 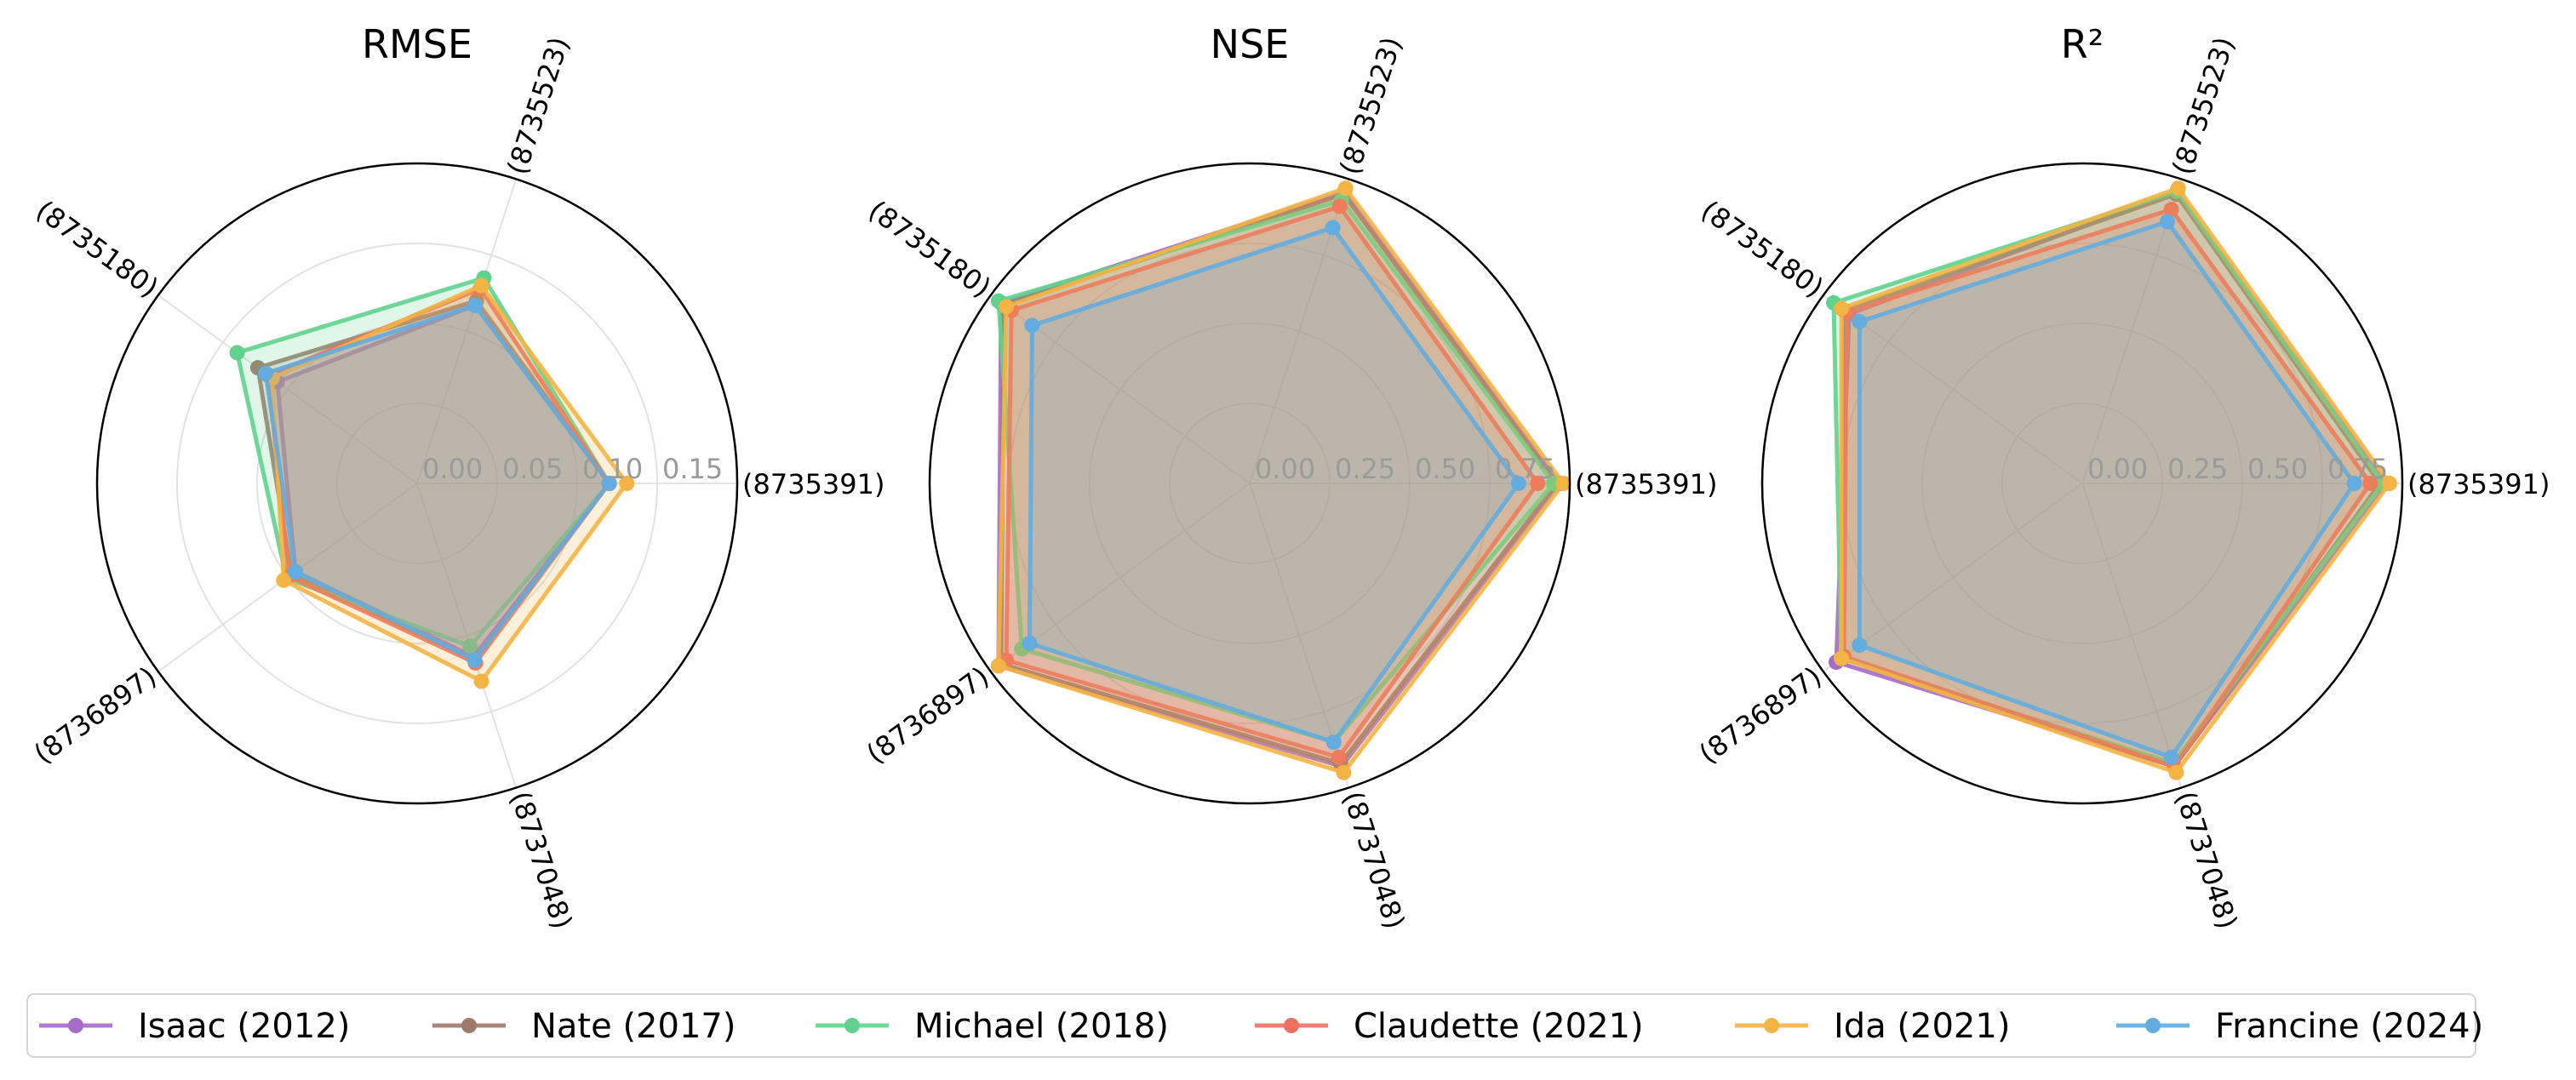 I want to click on radial-tick-label: 0.05, so click(x=532, y=469).